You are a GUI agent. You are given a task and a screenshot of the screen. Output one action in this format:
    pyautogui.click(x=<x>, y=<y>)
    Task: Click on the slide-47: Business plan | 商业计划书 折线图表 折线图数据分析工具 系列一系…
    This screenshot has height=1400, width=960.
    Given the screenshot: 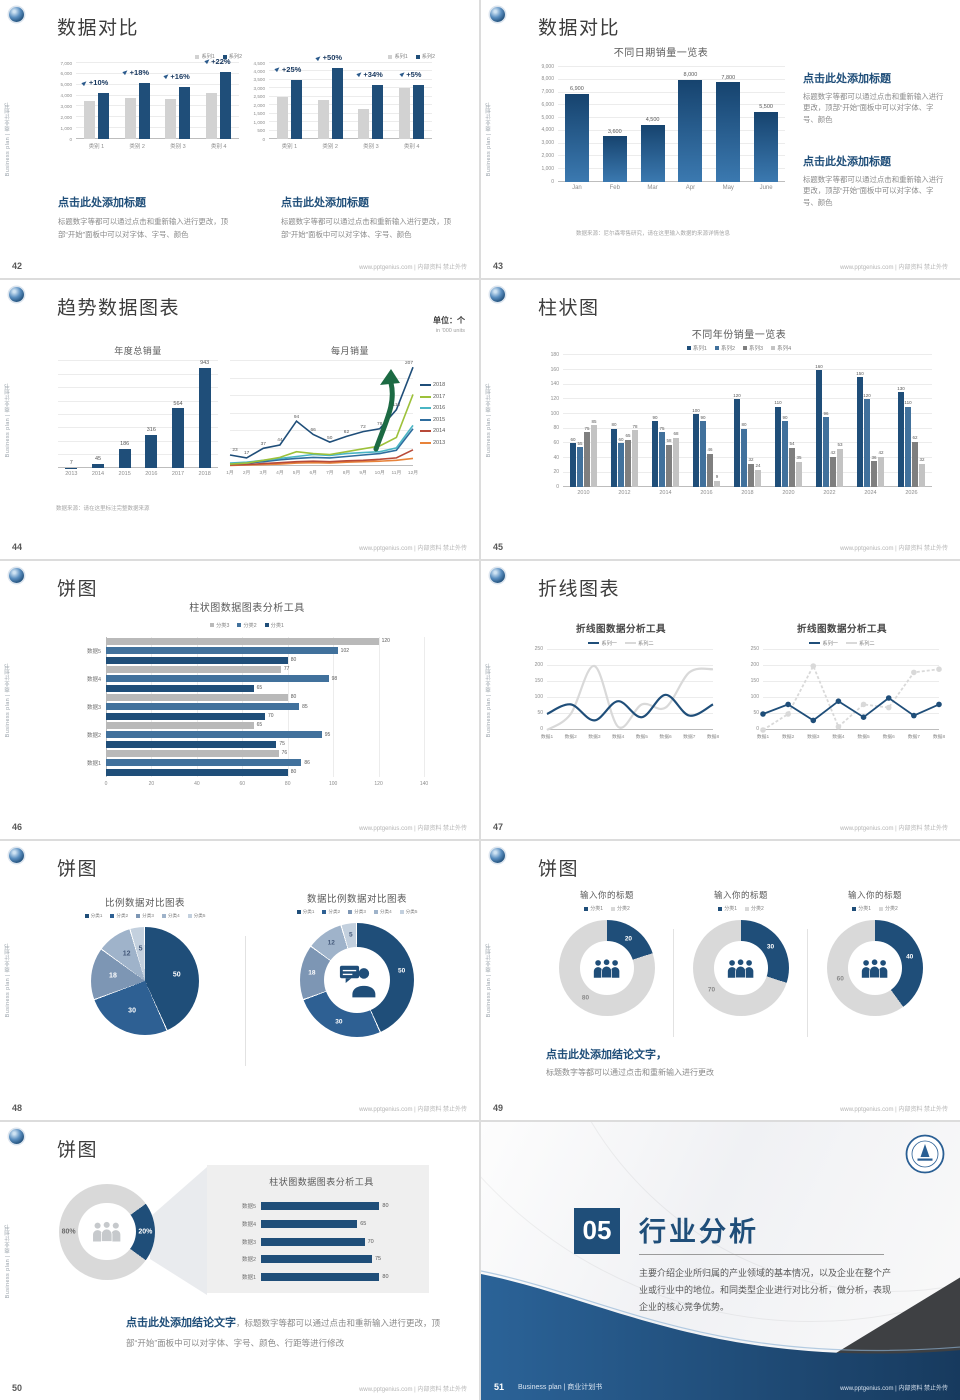 What is the action you would take?
    pyautogui.click(x=720, y=700)
    